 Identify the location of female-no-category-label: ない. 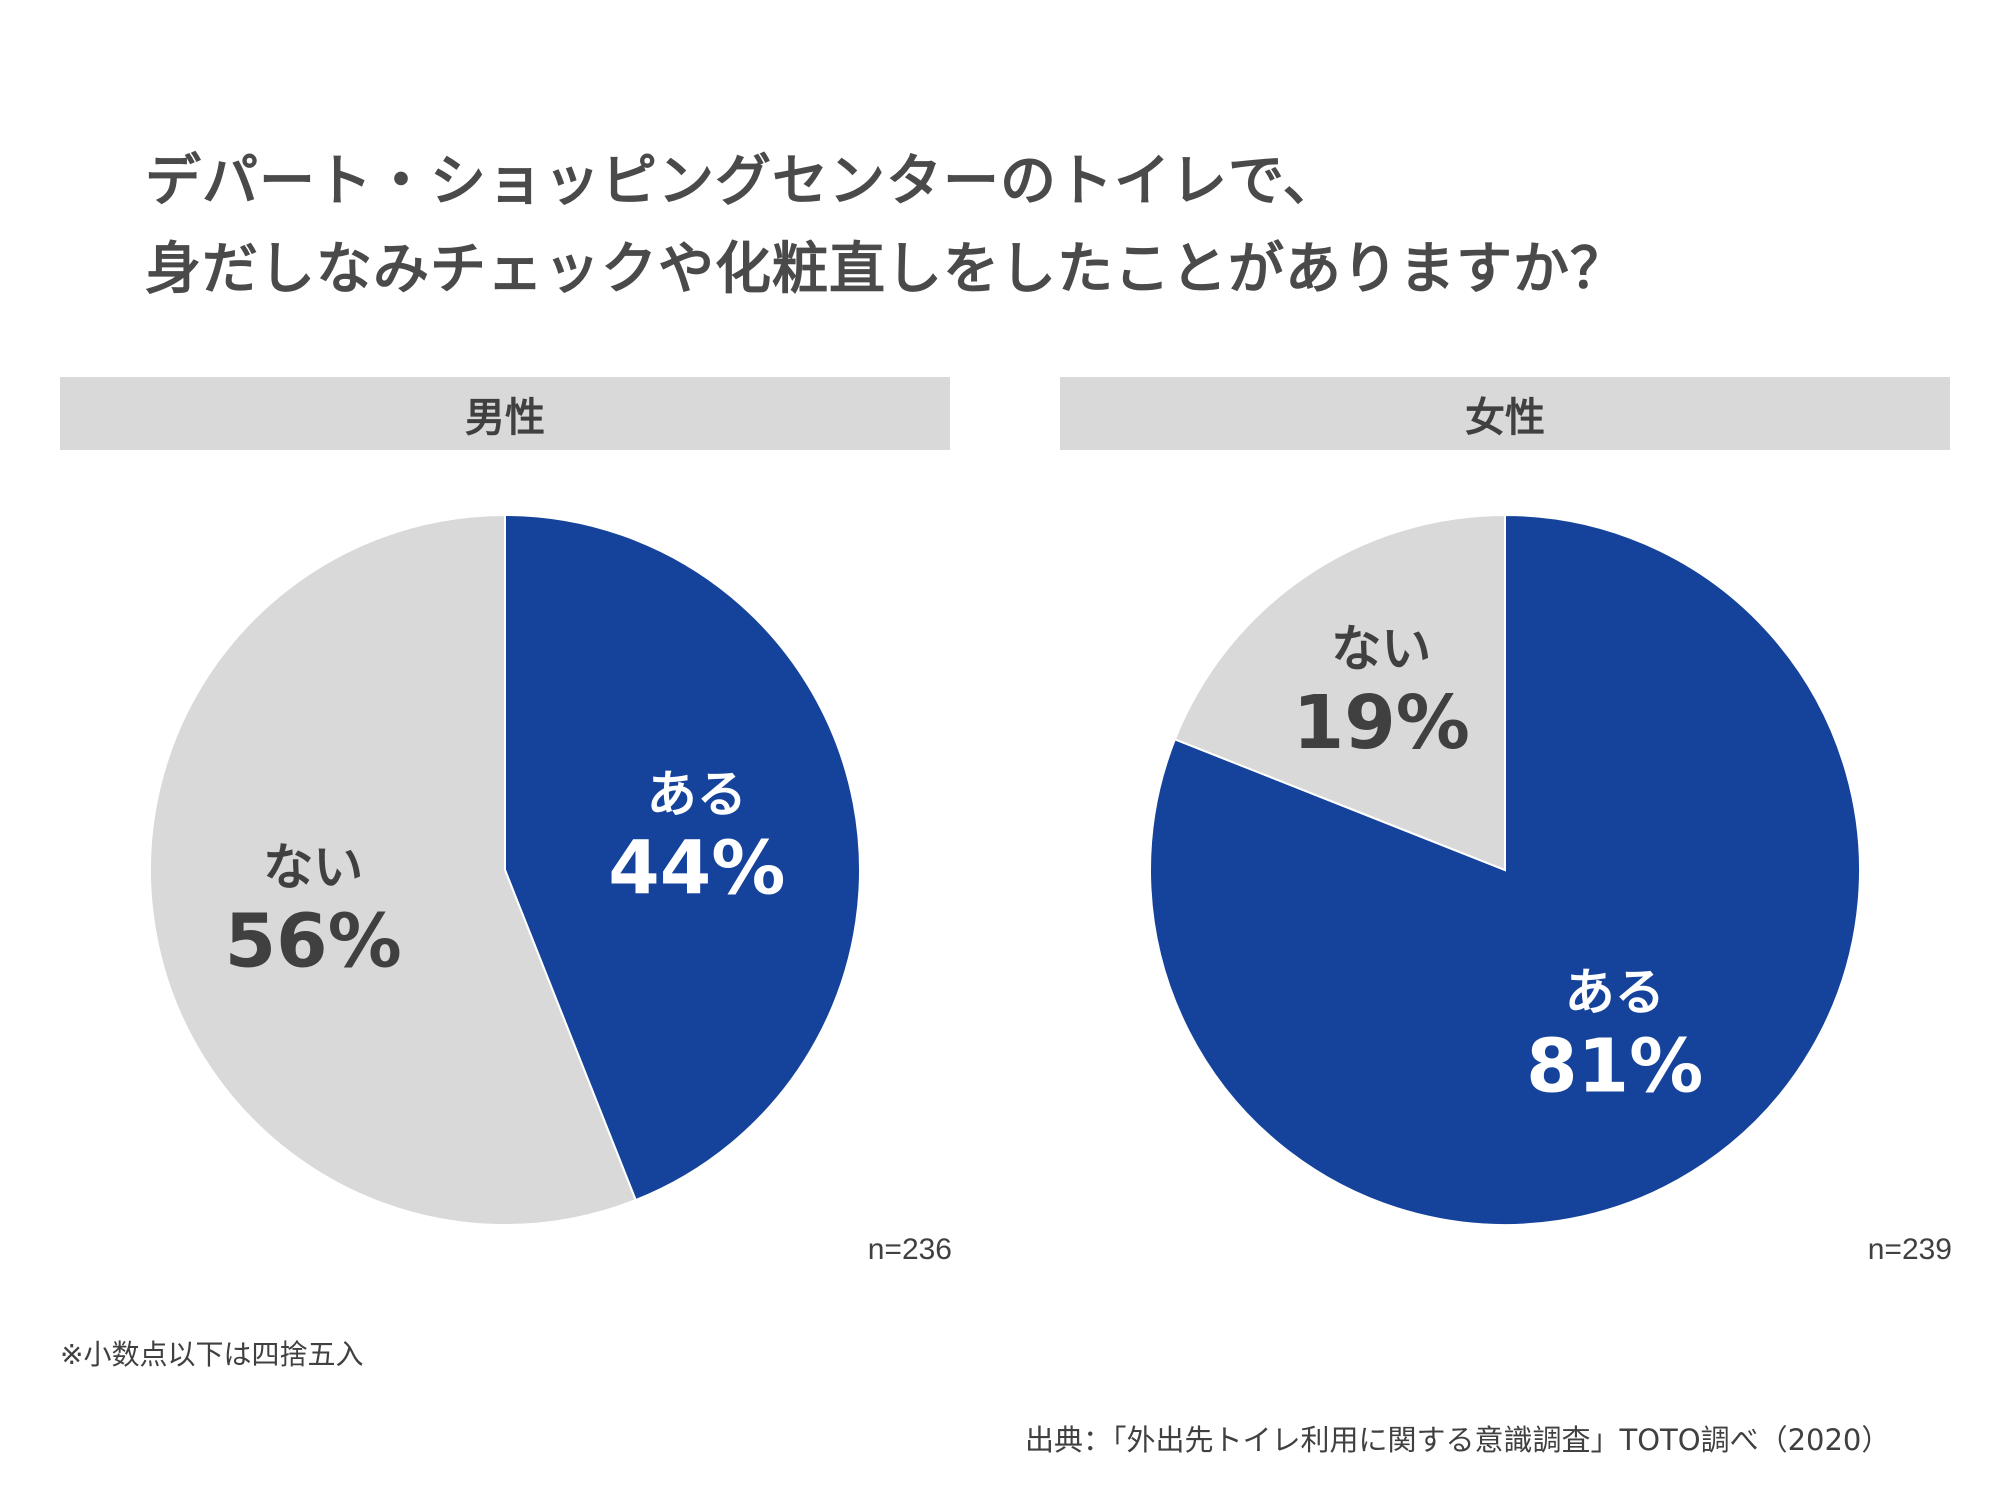
(1381, 649).